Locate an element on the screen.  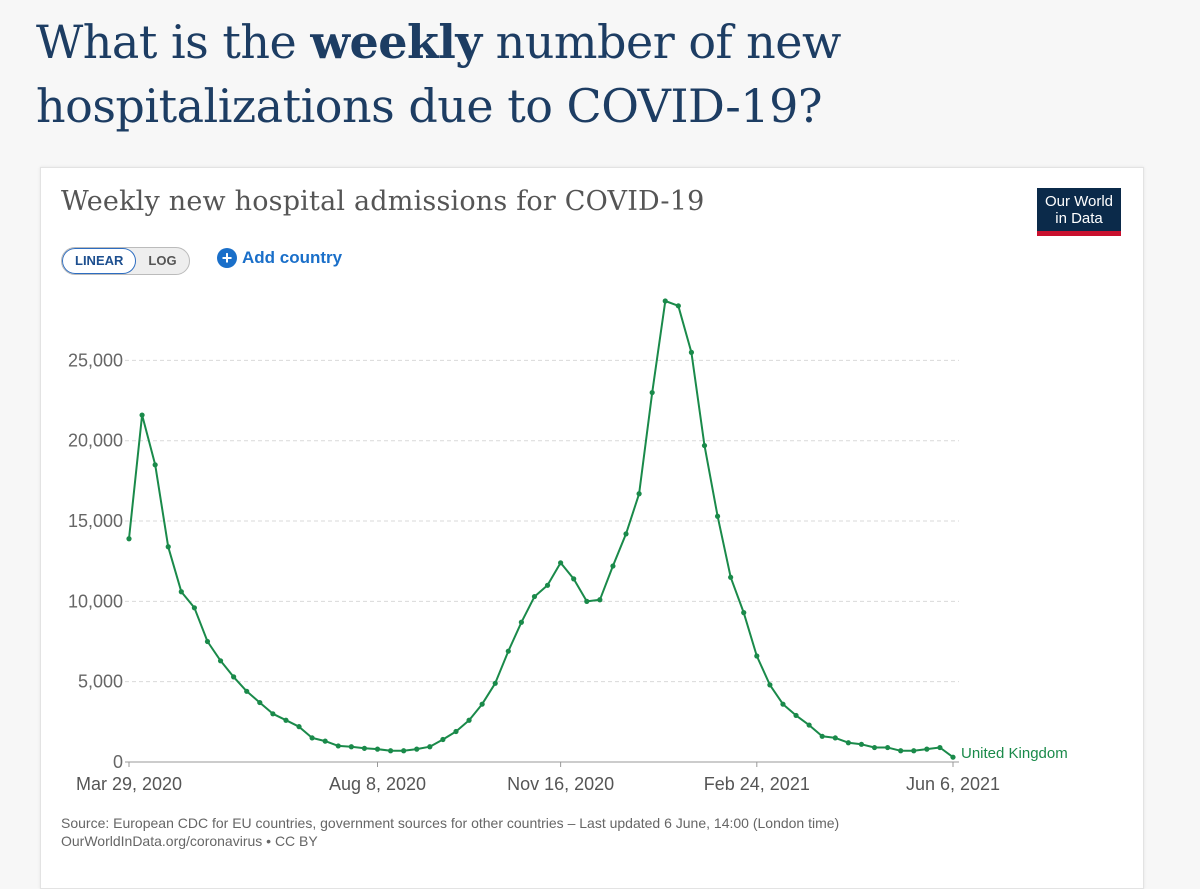
add-country-label: Add country is located at coordinates (292, 257).